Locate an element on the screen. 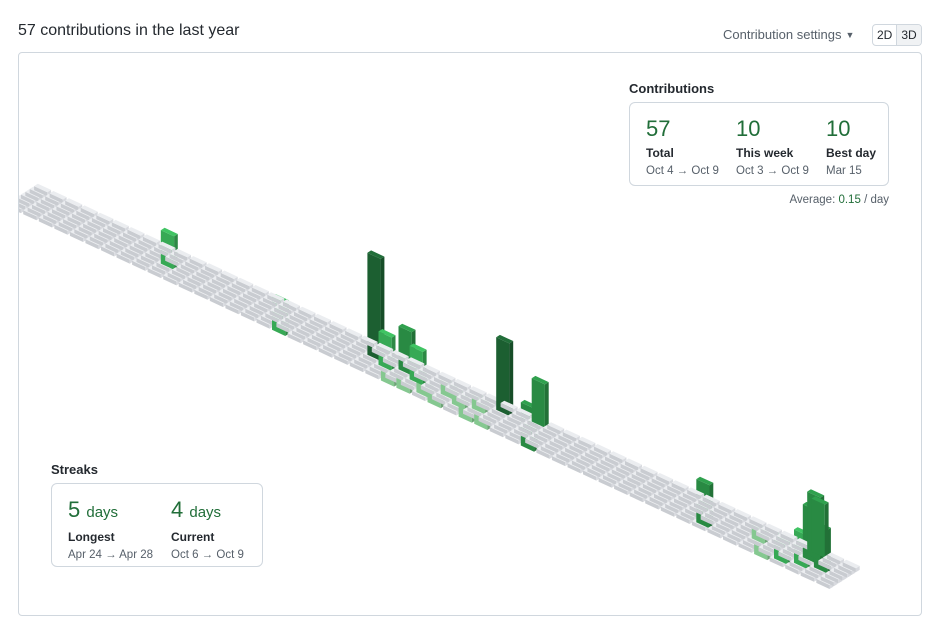 The height and width of the screenshot is (631, 933). best-day-label: Best day is located at coordinates (851, 153).